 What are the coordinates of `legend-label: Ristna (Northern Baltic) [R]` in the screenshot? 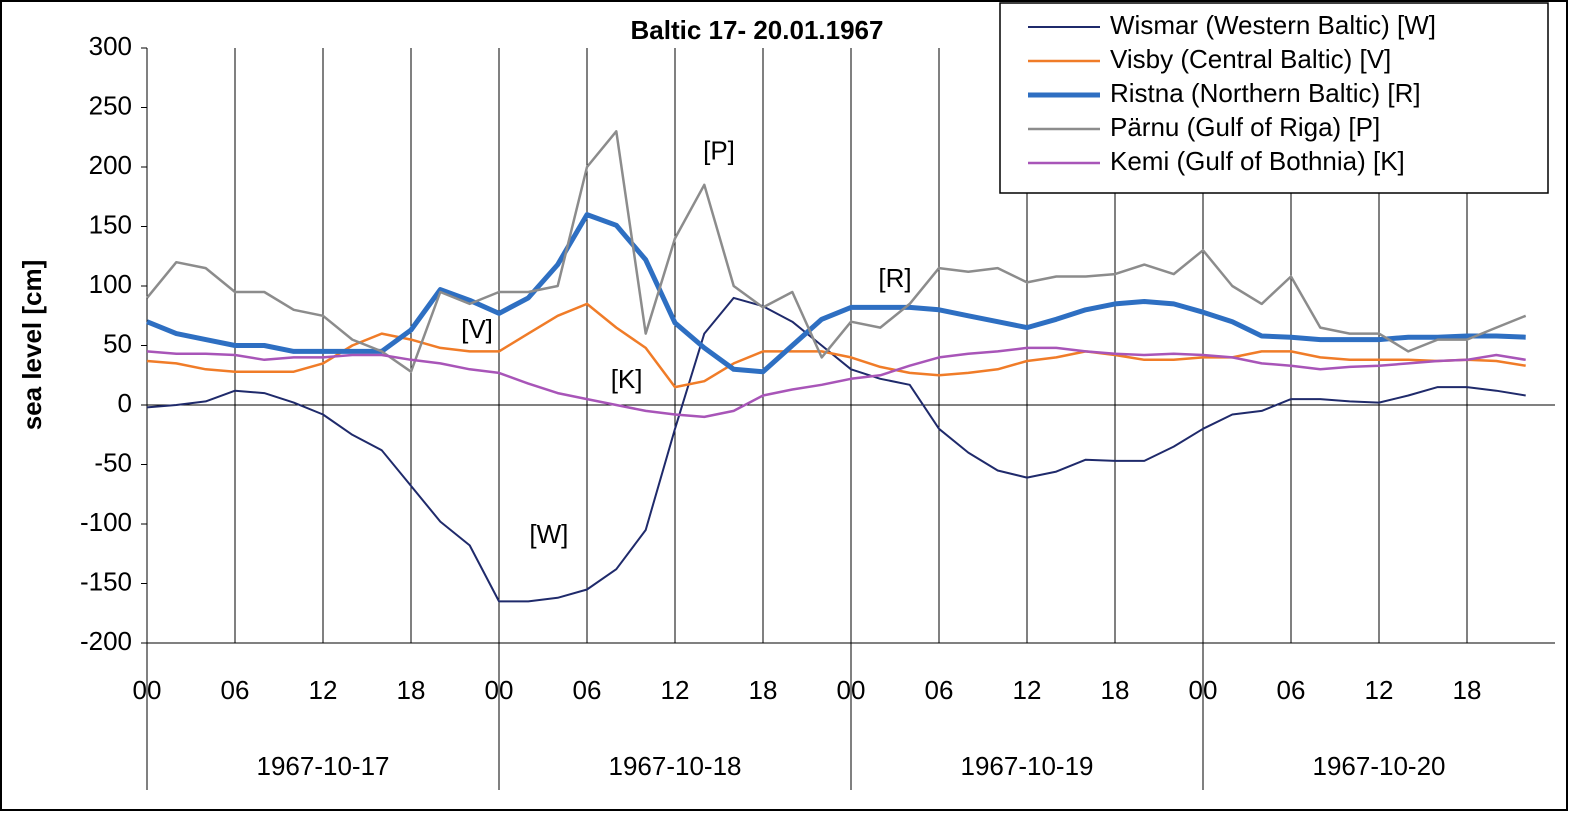 It's located at (1265, 93).